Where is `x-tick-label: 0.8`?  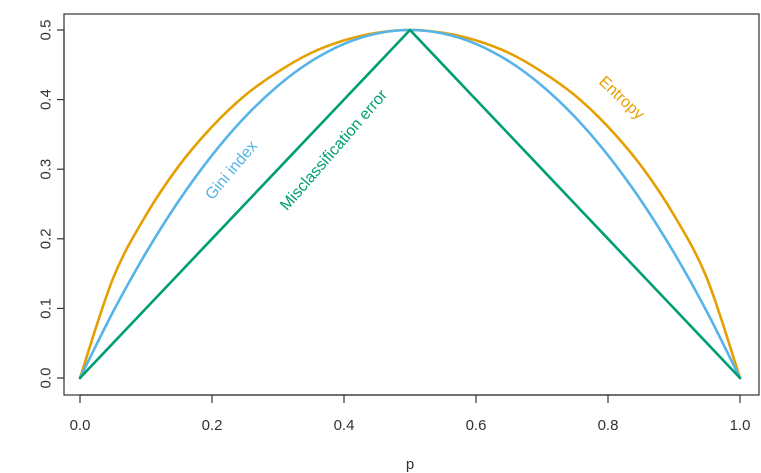 x-tick-label: 0.8 is located at coordinates (608, 425).